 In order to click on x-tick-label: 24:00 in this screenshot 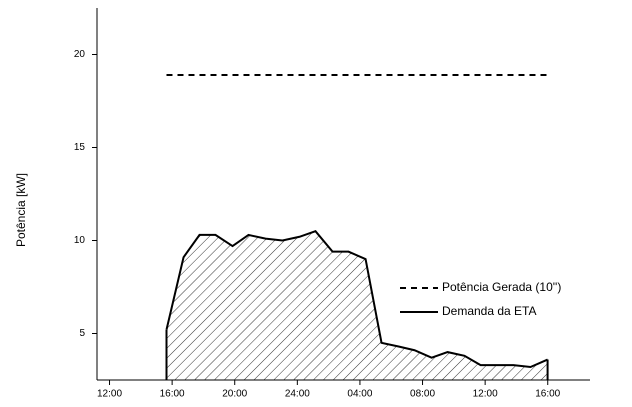, I will do `click(297, 394)`.